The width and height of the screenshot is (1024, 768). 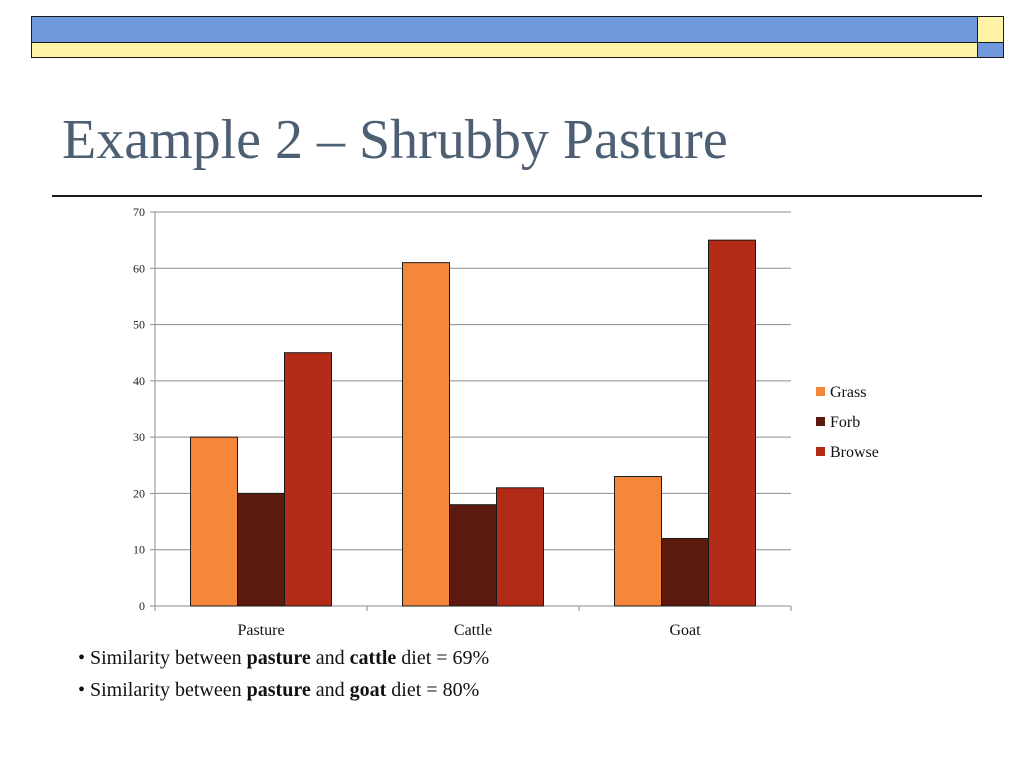 What do you see at coordinates (820, 421) in the screenshot?
I see `legend-swatch-forb` at bounding box center [820, 421].